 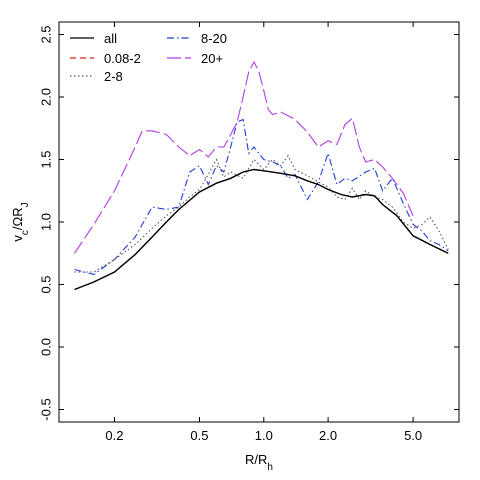 I want to click on x-tick-label: 0.2, so click(x=114, y=435).